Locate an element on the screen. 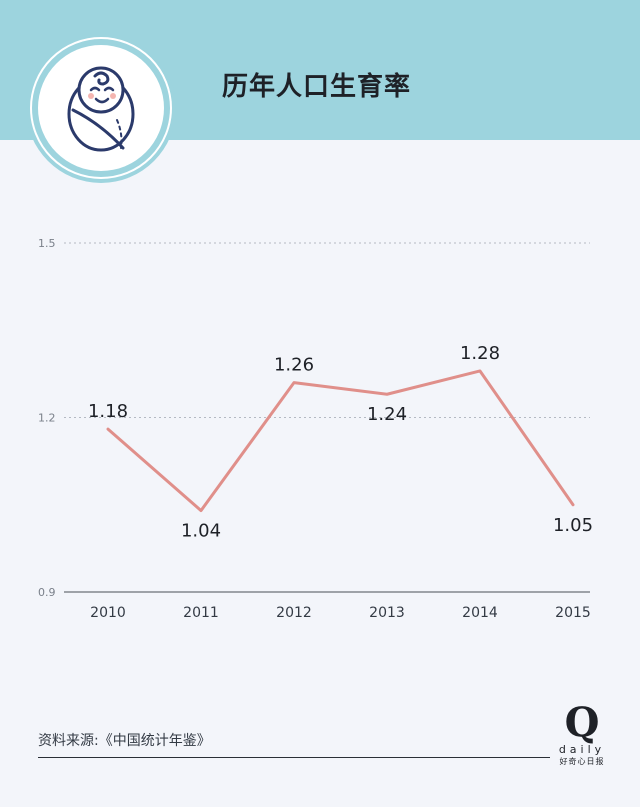 This screenshot has height=807, width=640. baby-icon is located at coordinates (101, 108).